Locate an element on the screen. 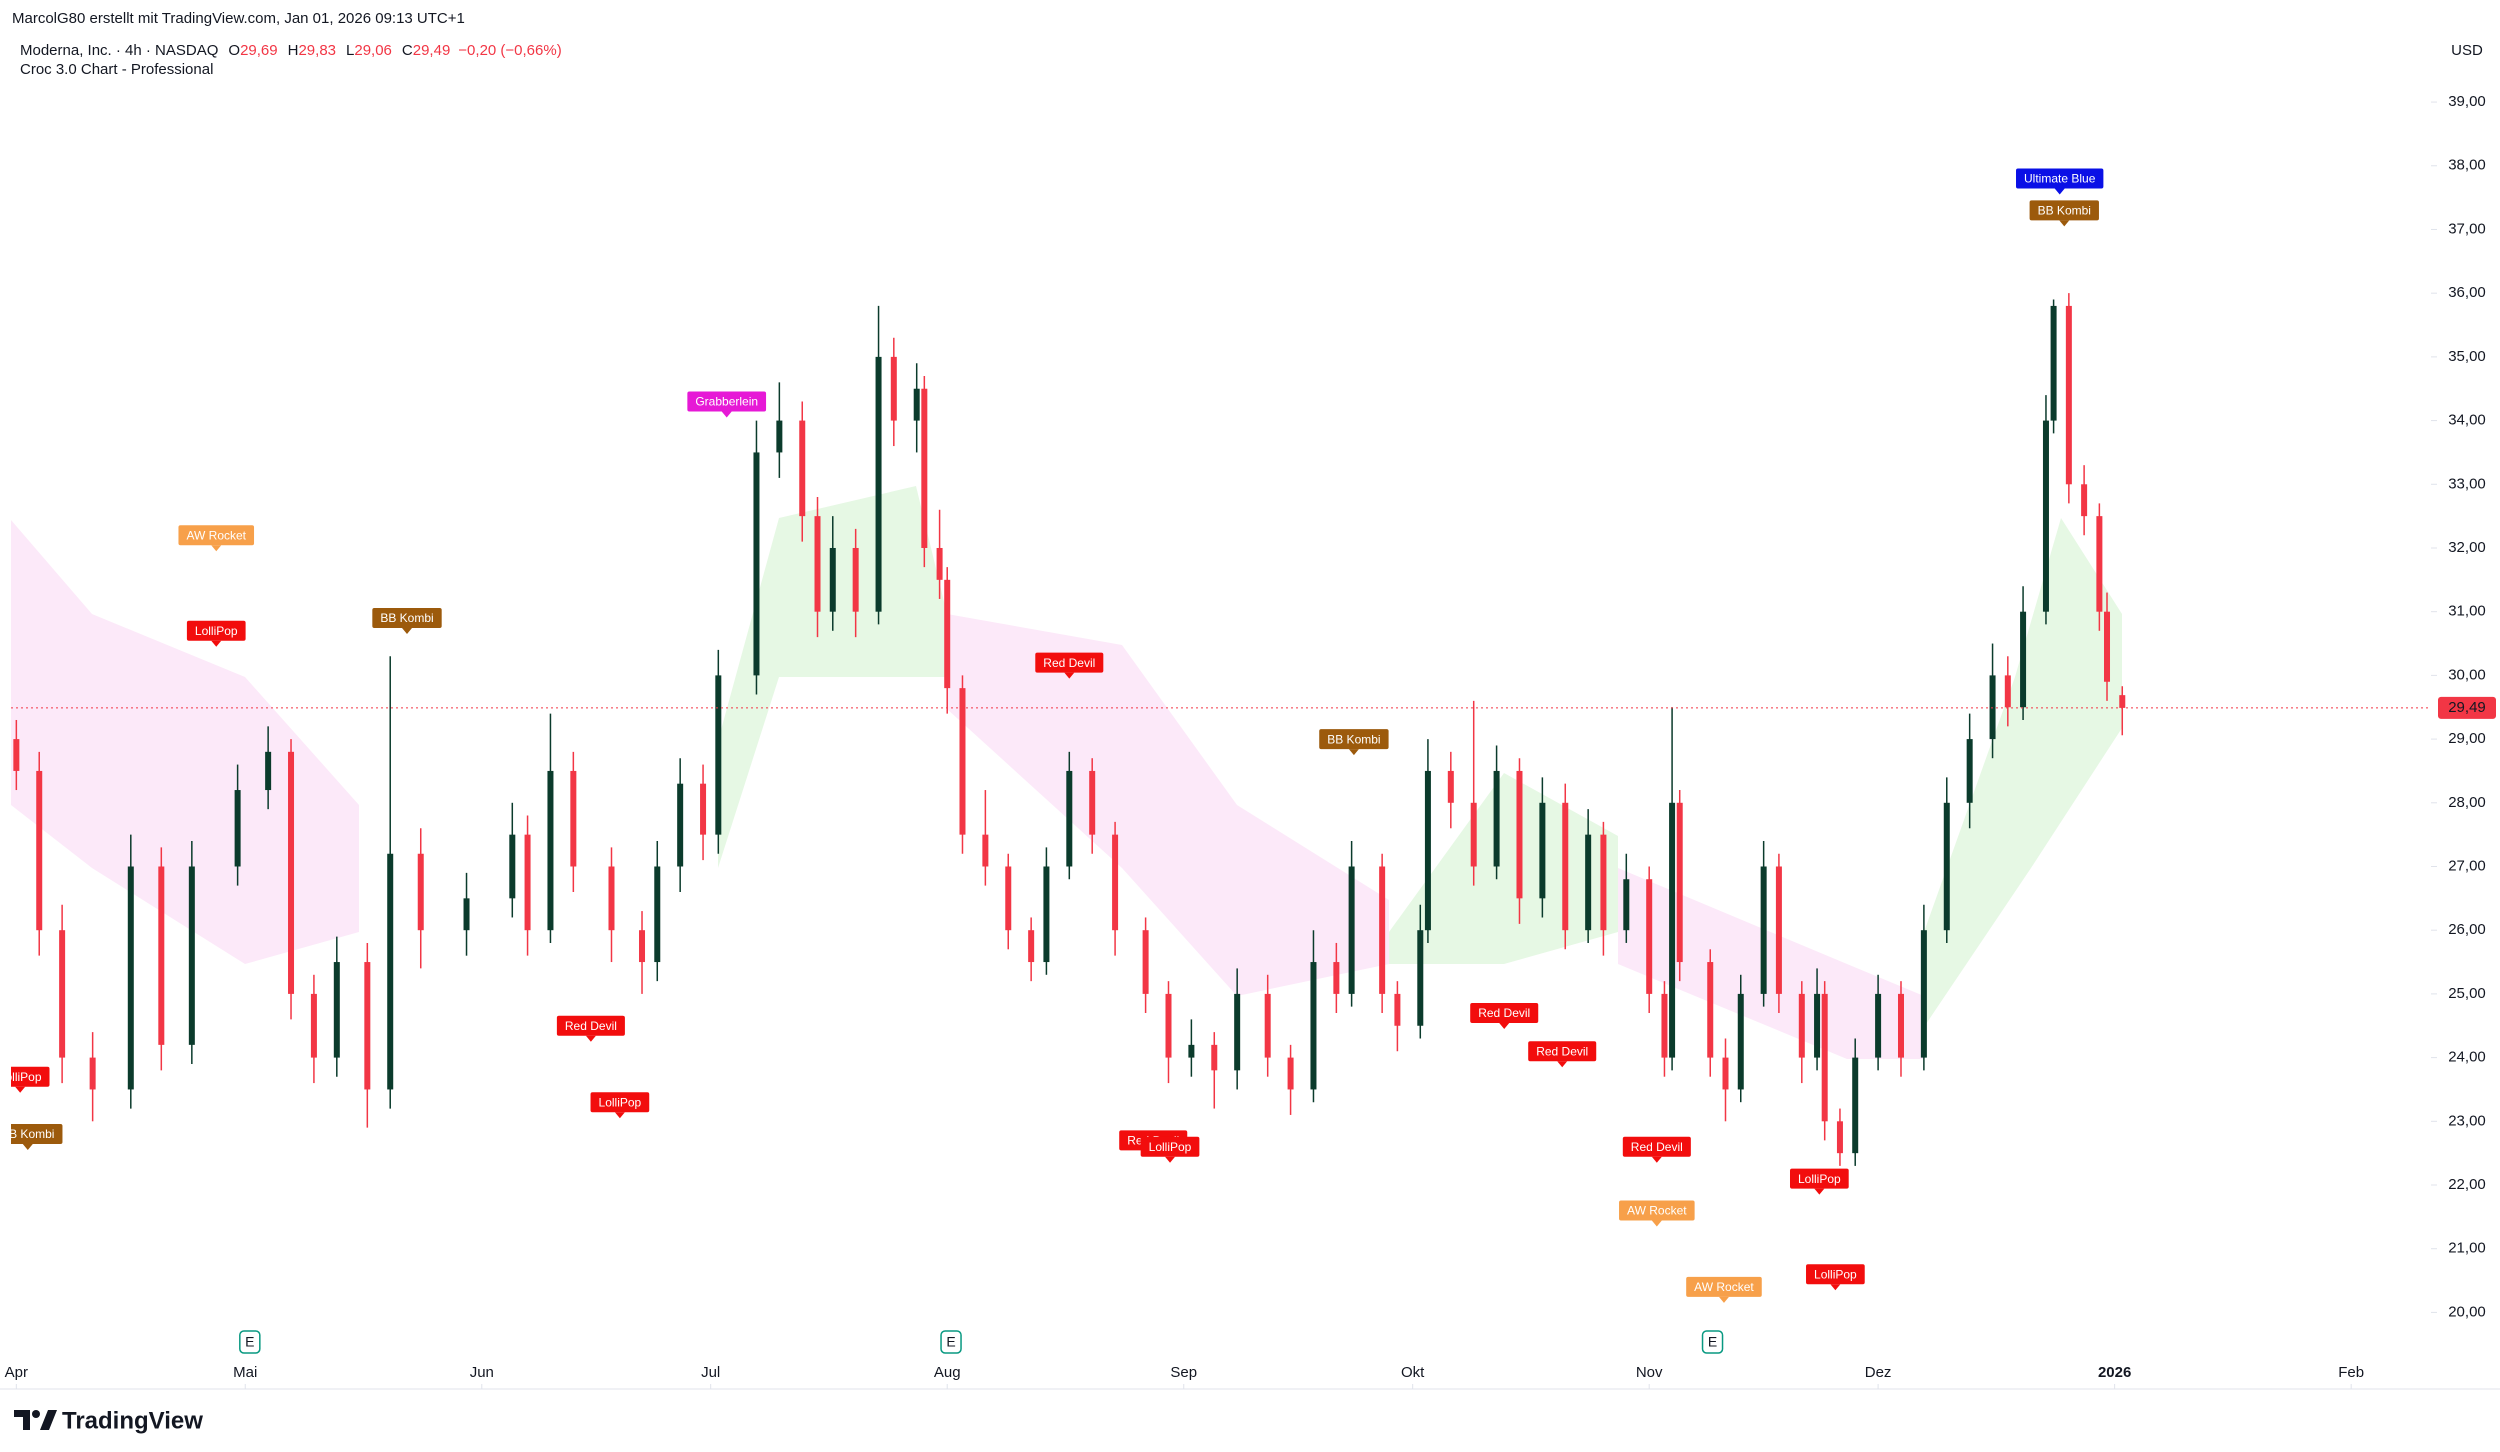 This screenshot has width=2500, height=1452. signal-label: LolliPop is located at coordinates (216, 633).